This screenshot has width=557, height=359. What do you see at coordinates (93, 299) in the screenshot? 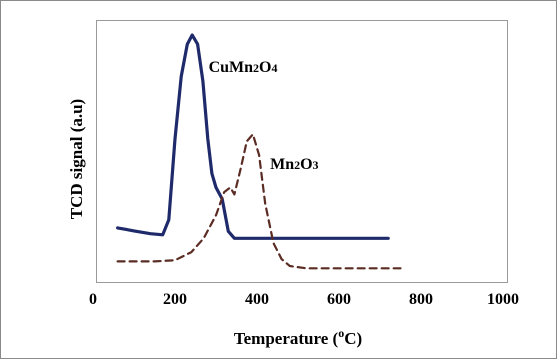
I see `x-tick-label: 0` at bounding box center [93, 299].